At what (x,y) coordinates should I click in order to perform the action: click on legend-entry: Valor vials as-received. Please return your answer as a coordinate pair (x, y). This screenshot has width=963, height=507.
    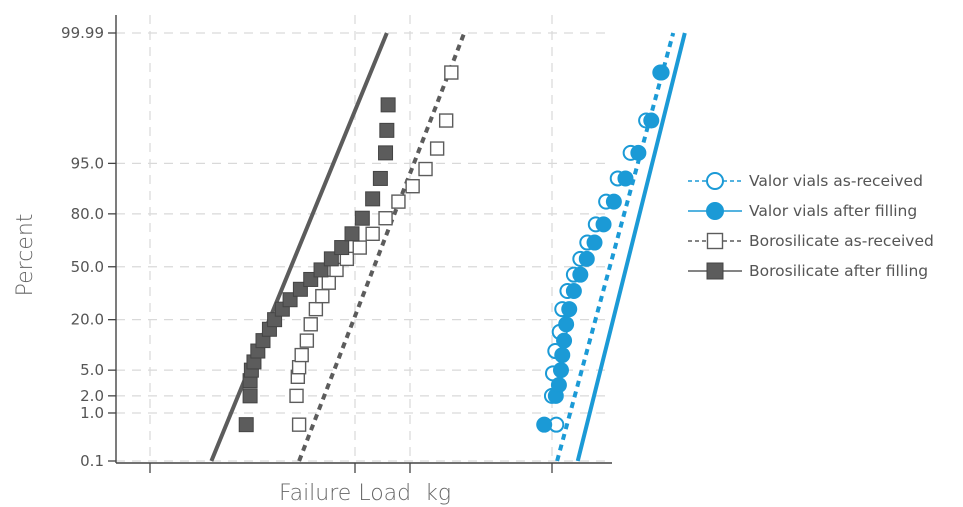
    Looking at the image, I should click on (805, 181).